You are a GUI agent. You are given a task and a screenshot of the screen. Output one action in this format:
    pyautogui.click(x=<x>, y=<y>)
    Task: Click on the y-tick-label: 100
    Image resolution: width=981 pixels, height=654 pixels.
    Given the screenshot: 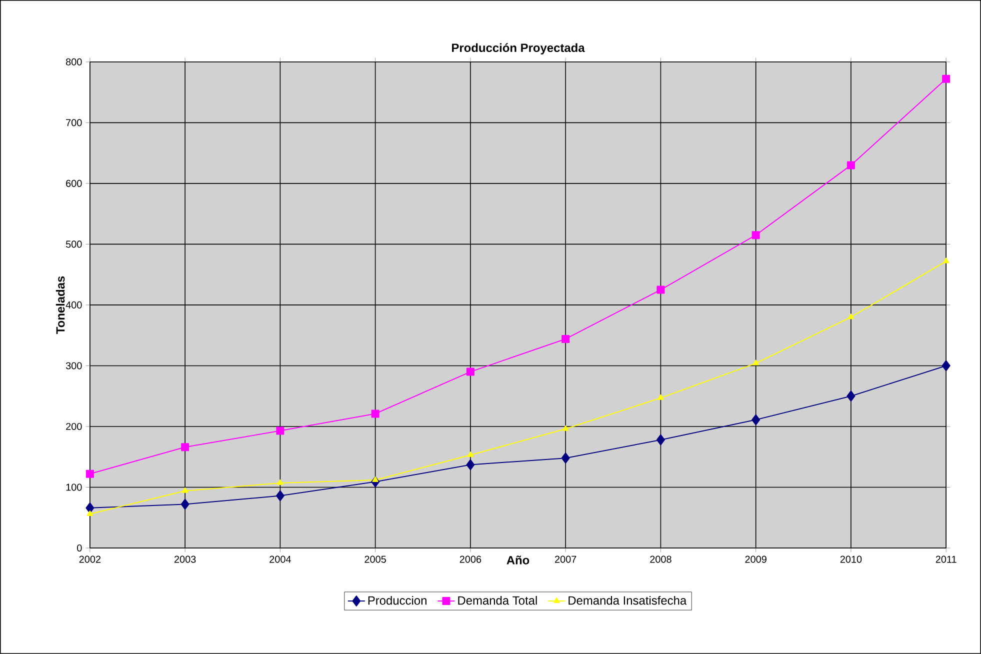 What is the action you would take?
    pyautogui.click(x=74, y=487)
    